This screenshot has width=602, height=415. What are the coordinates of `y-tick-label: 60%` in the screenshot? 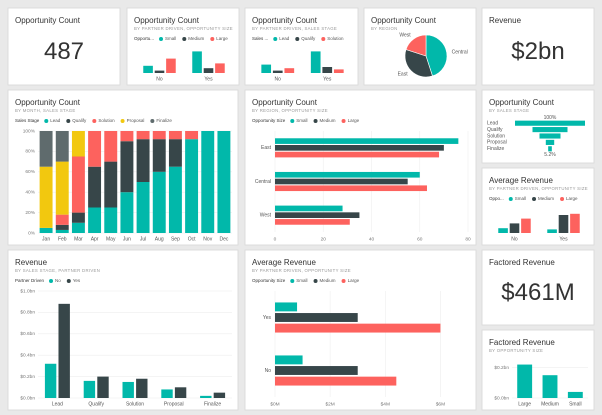 It's located at (30, 172).